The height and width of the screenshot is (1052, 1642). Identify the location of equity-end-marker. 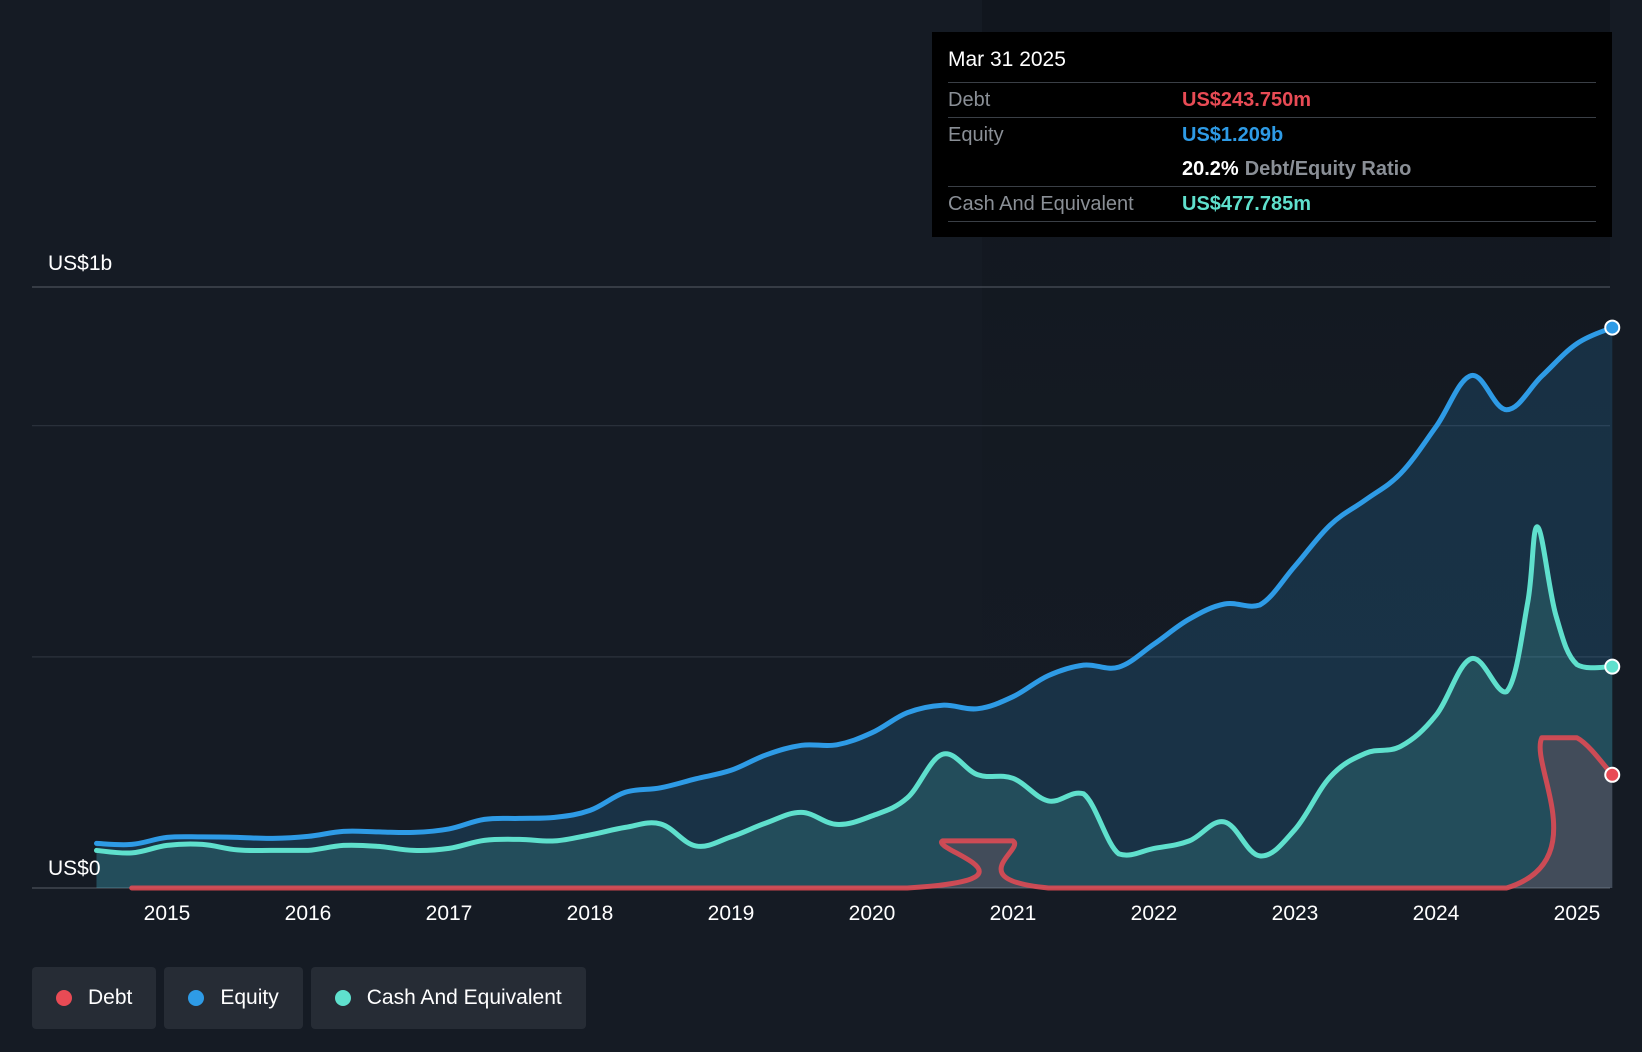
(1612, 327).